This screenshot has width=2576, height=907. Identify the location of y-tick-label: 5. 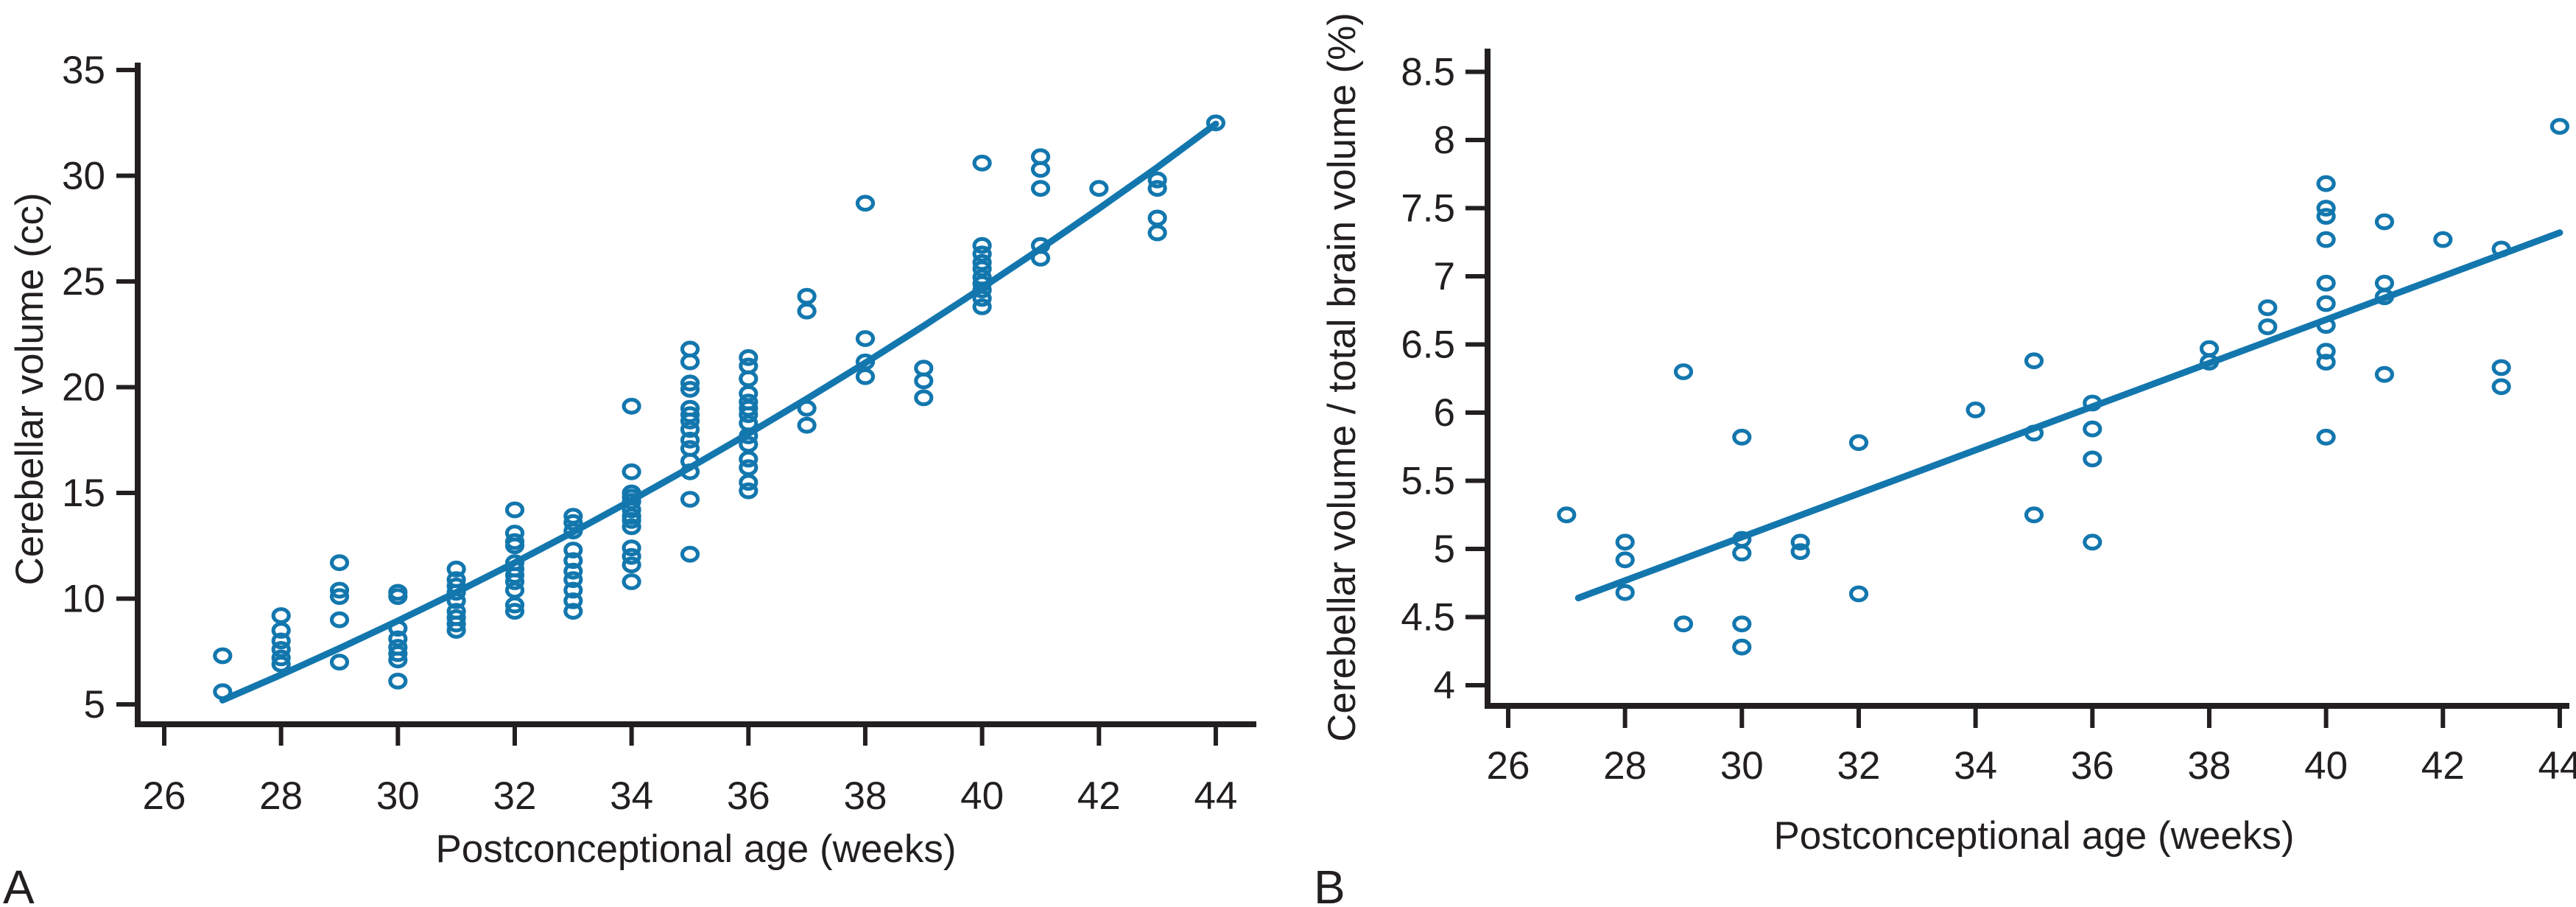
(94, 704).